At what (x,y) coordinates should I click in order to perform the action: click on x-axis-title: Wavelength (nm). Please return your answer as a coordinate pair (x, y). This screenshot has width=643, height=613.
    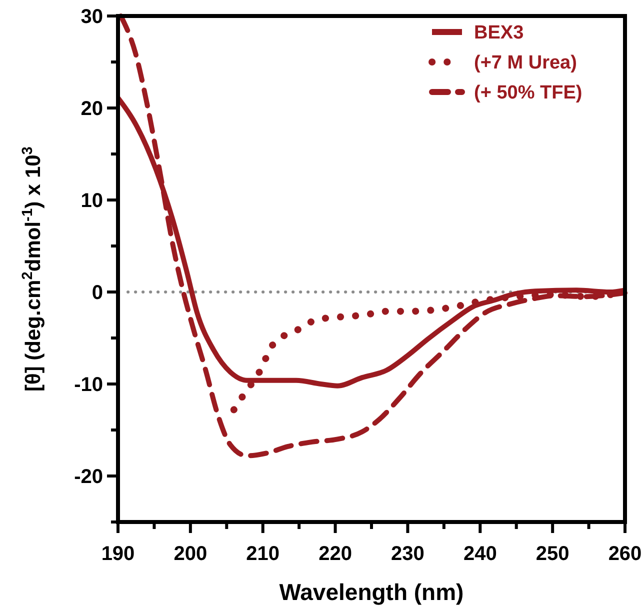
    Looking at the image, I should click on (371, 592).